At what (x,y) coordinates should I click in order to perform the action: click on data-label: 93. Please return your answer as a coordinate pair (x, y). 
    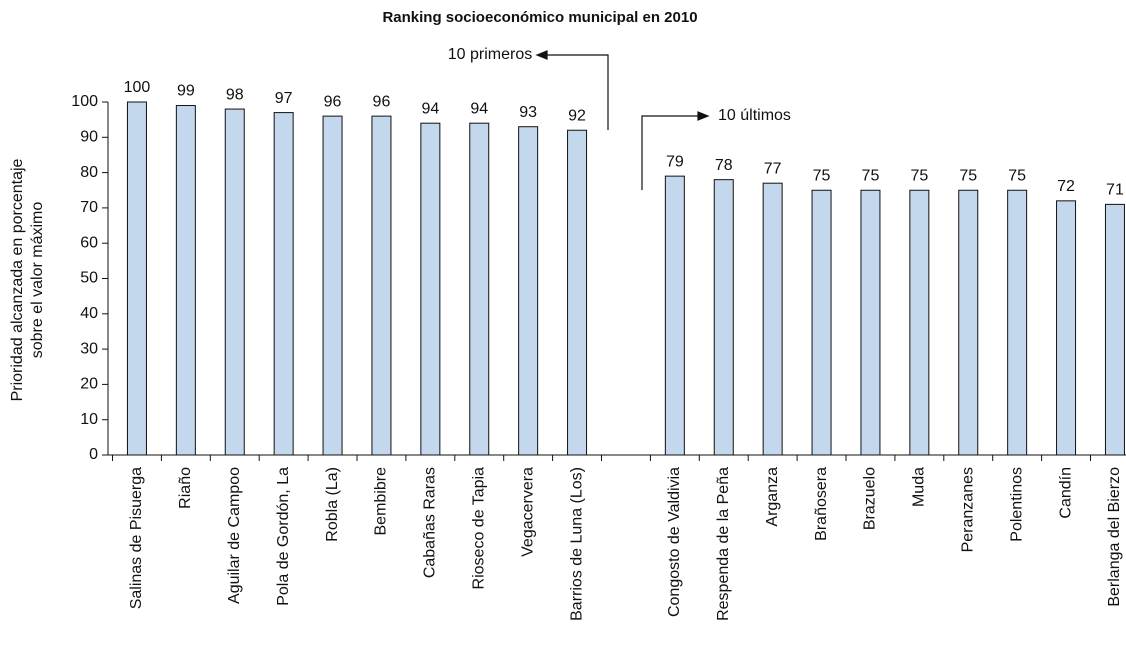
    Looking at the image, I should click on (528, 112).